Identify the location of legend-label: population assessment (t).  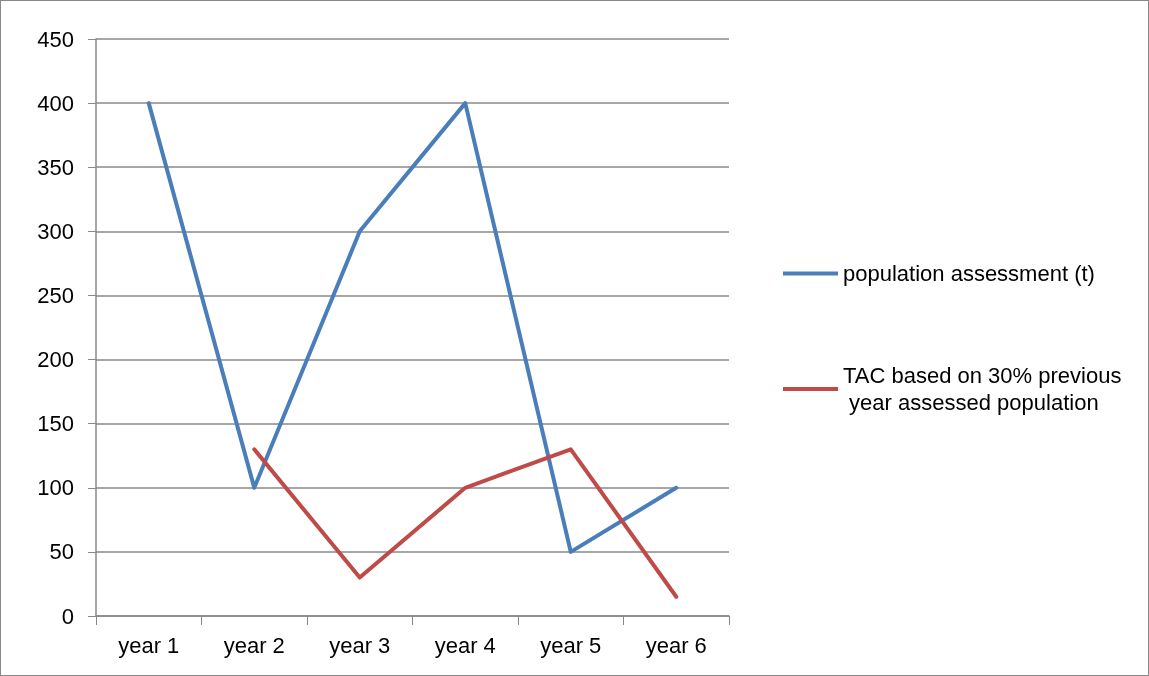
(969, 273).